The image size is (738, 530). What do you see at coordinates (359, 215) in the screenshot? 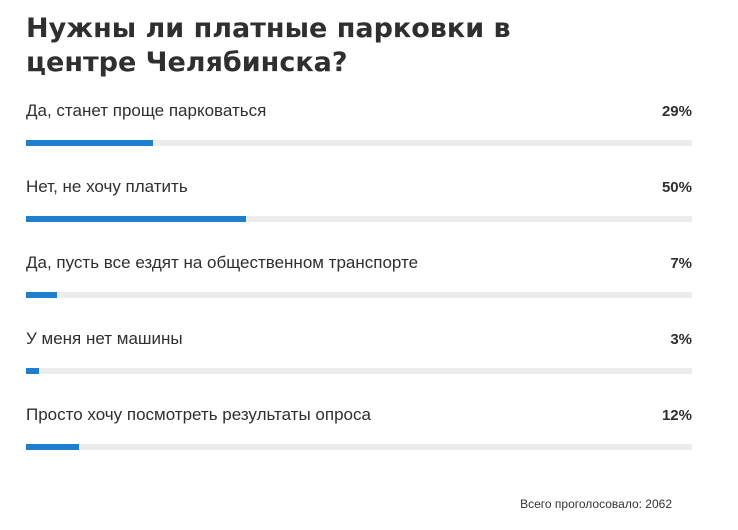
I see `poll-option-2: Нет, не хочу платить 50%` at bounding box center [359, 215].